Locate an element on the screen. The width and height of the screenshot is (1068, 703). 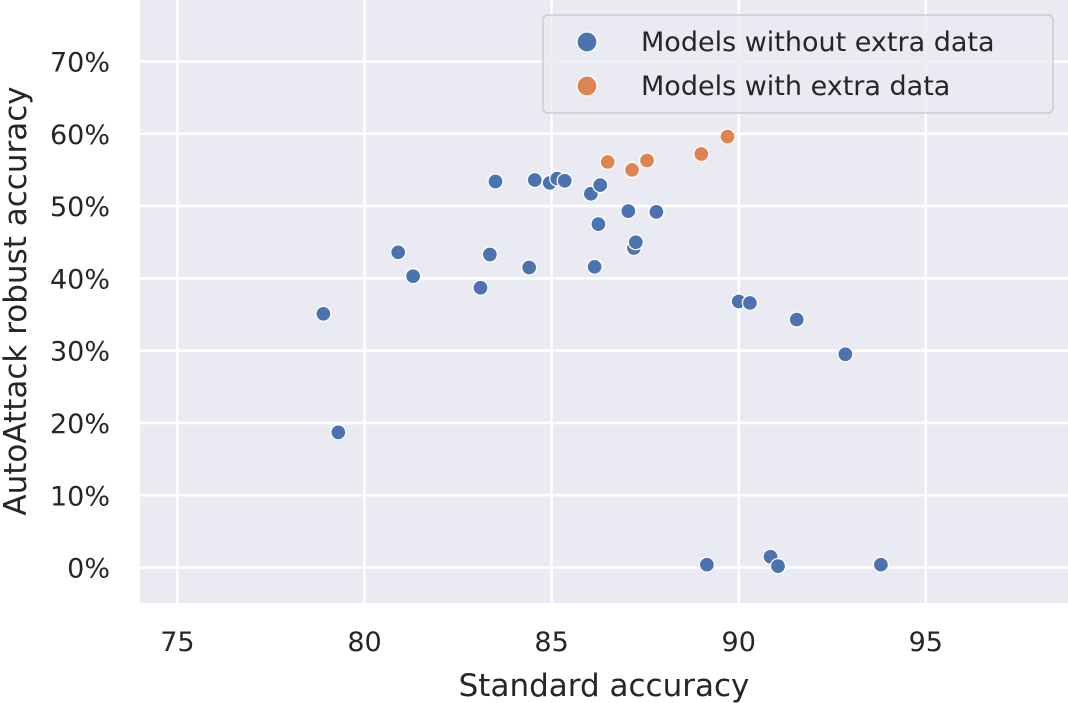
y-tick-label: 60% is located at coordinates (80, 135).